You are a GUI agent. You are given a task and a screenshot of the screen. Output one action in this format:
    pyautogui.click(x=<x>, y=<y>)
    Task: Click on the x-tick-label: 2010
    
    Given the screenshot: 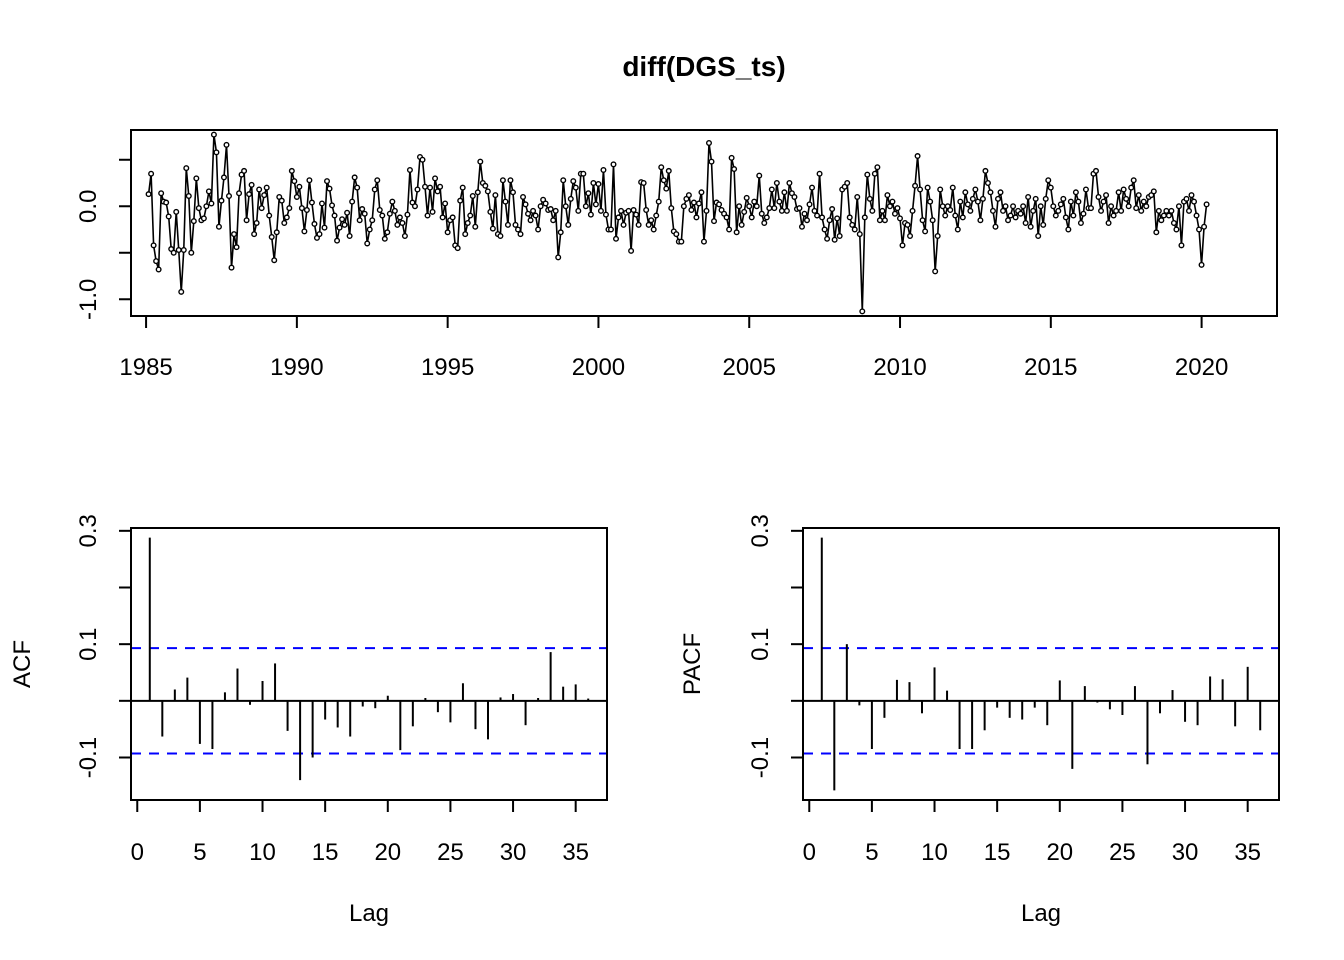 What is the action you would take?
    pyautogui.click(x=899, y=367)
    